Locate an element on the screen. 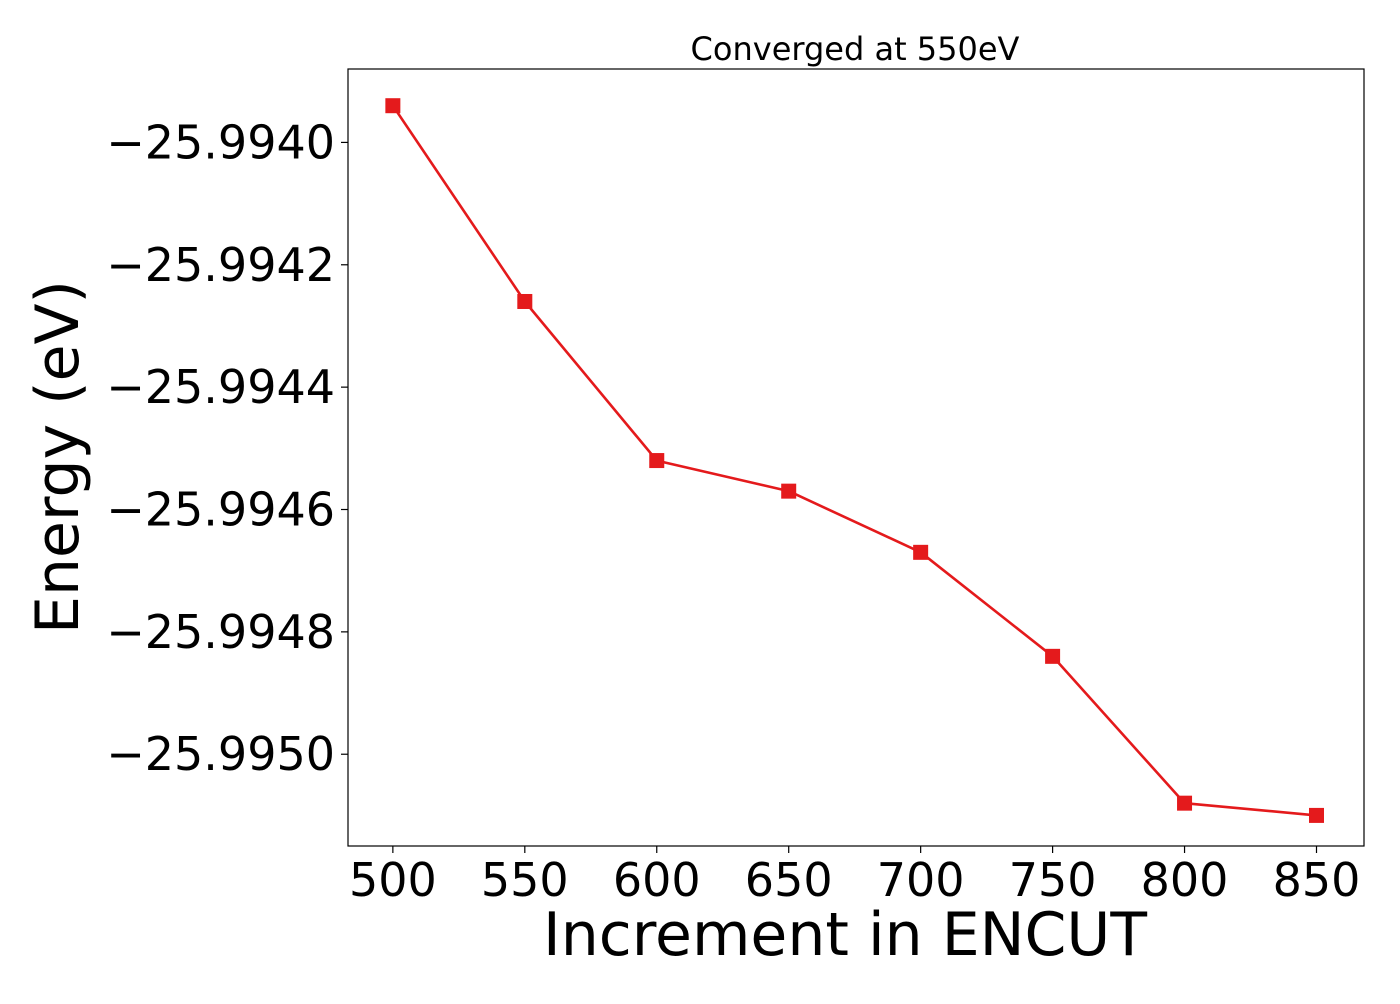 Image resolution: width=1400 pixels, height=1004 pixels. x-tick-label: 750 is located at coordinates (1053, 880).